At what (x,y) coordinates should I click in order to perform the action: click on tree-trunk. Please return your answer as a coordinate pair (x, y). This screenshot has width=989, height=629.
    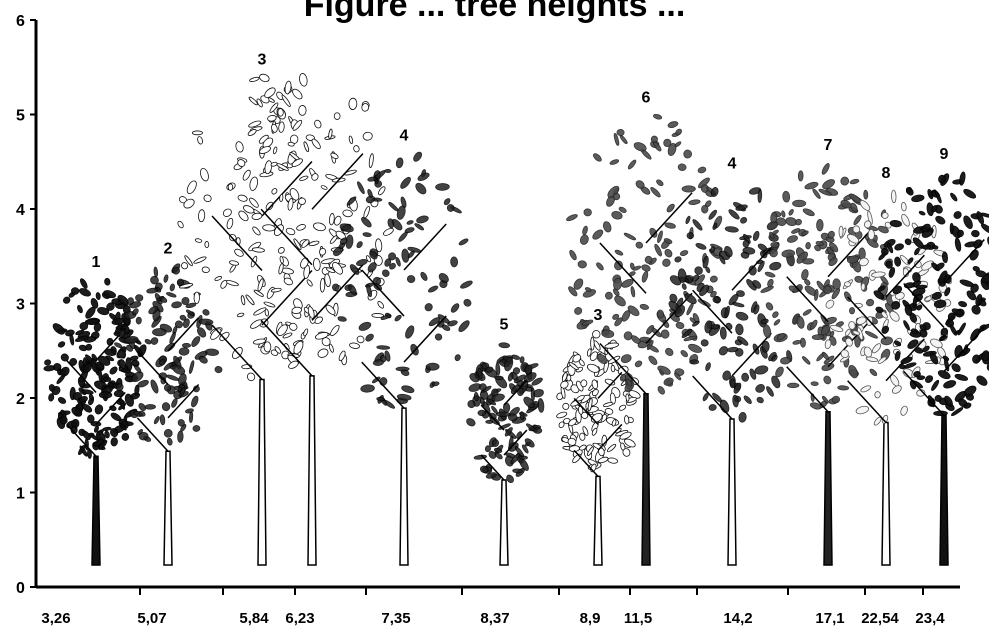
    Looking at the image, I should click on (168, 508).